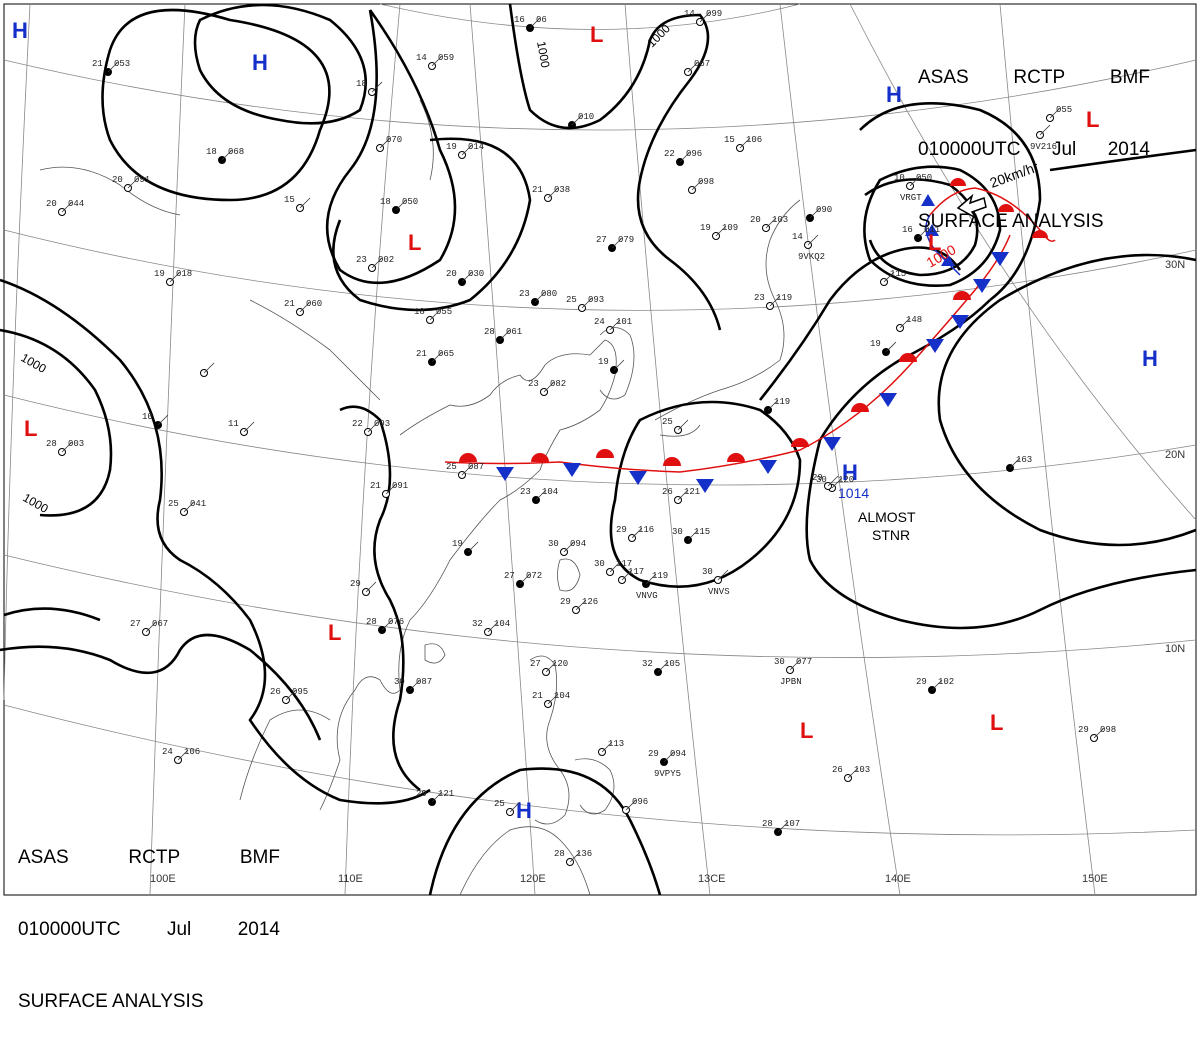 This screenshot has width=1200, height=1038. I want to click on station-plot: 28 061, so click(503, 335).